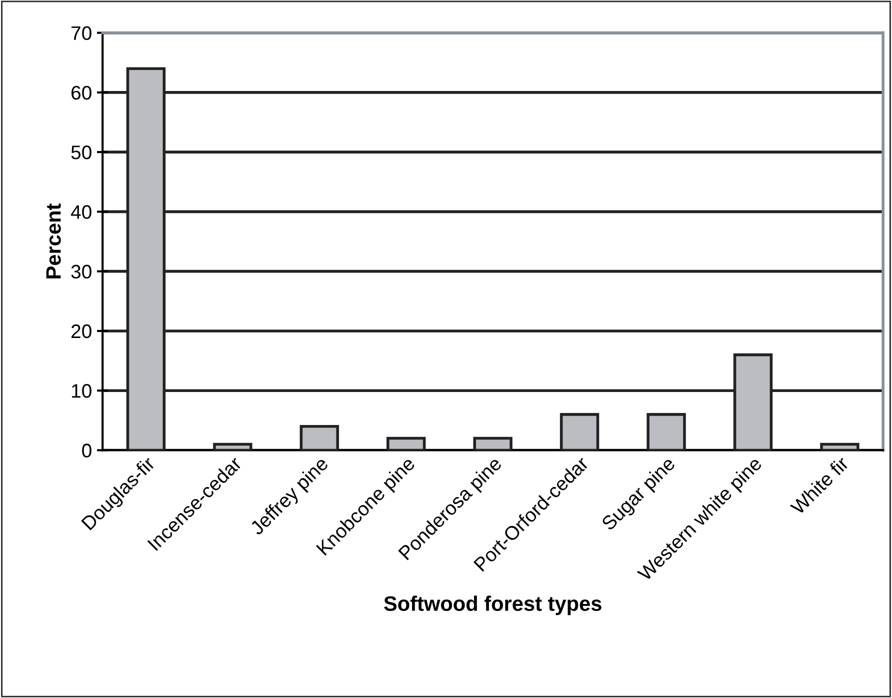  Describe the element at coordinates (82, 93) in the screenshot. I see `y-tick-label: 60` at that location.